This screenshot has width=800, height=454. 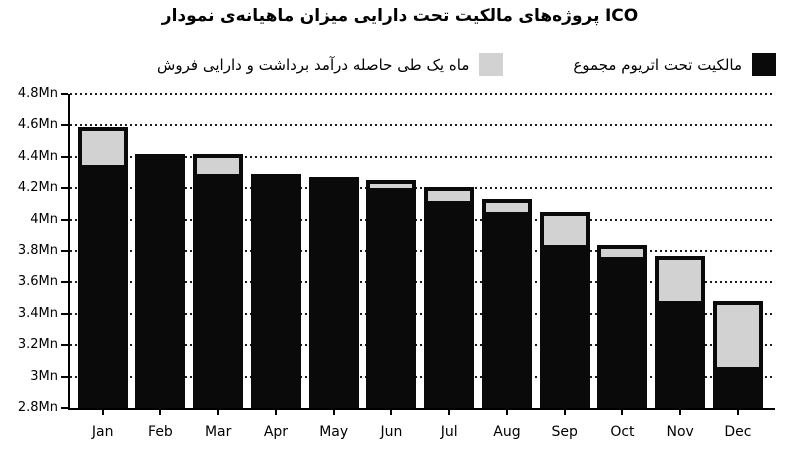 I want to click on bar-mar, so click(x=218, y=280).